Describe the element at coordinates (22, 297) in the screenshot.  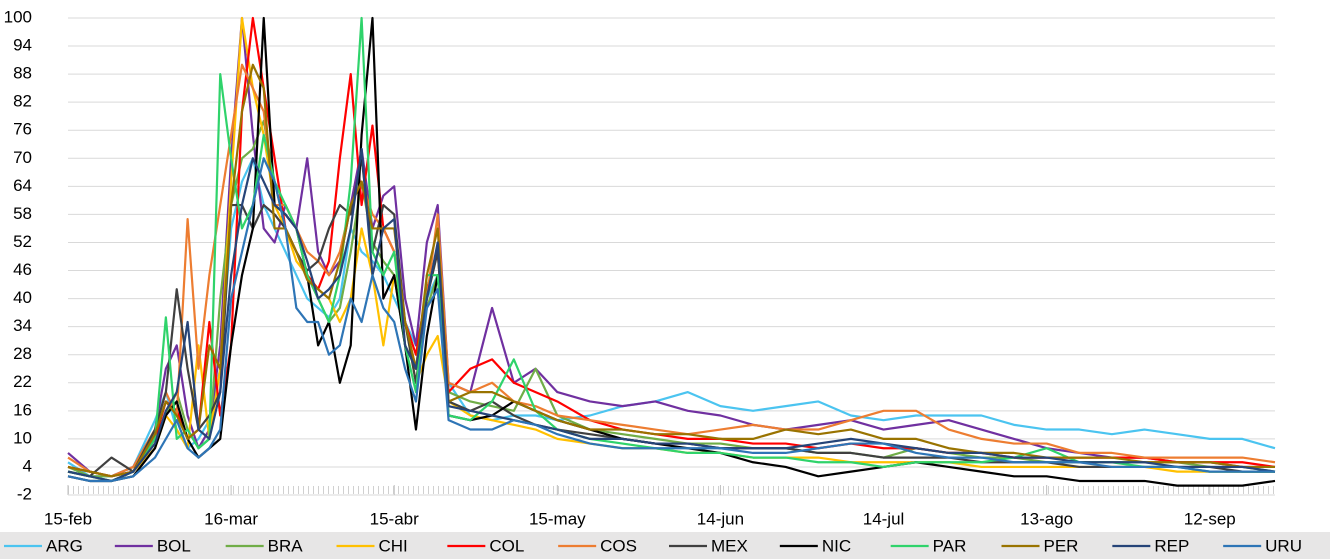
I see `y-tick-label: 40` at that location.